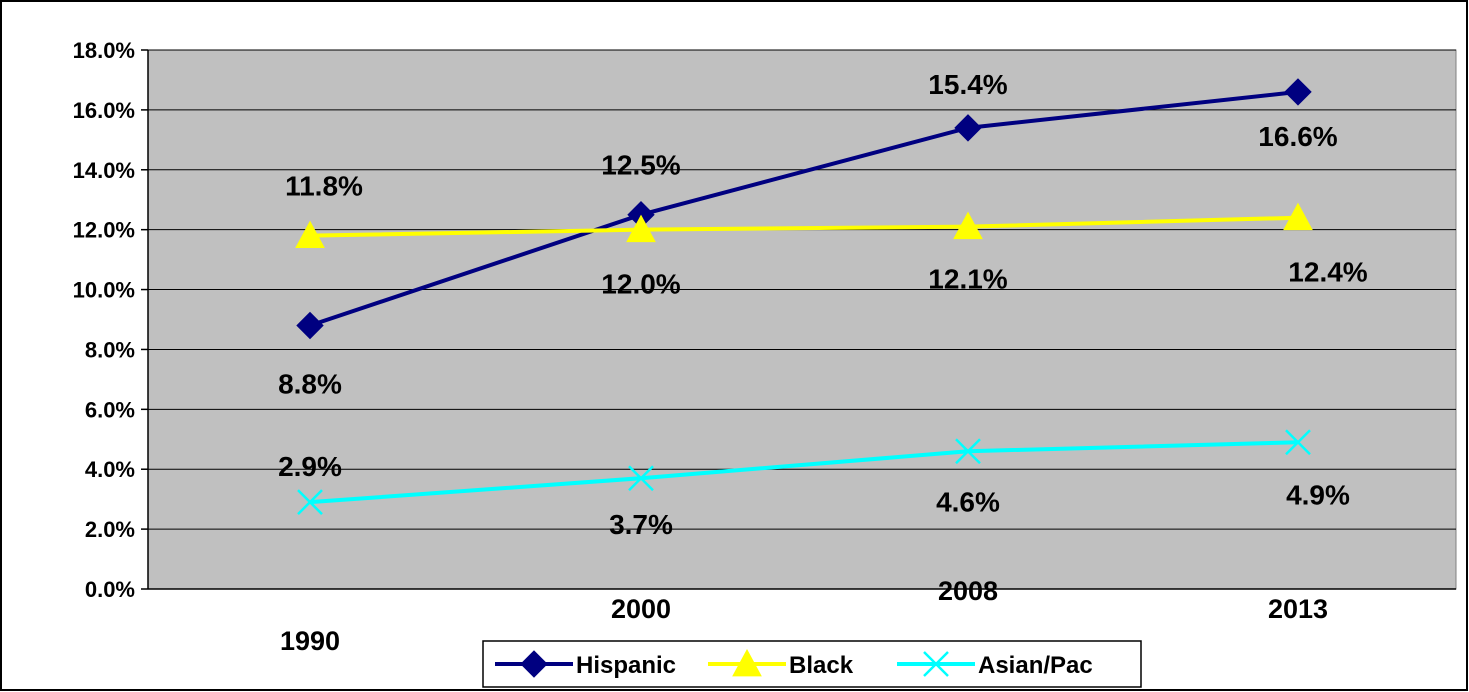 Image resolution: width=1469 pixels, height=692 pixels. Describe the element at coordinates (641, 524) in the screenshot. I see `data-label-asian-pac: 3.7%` at that location.